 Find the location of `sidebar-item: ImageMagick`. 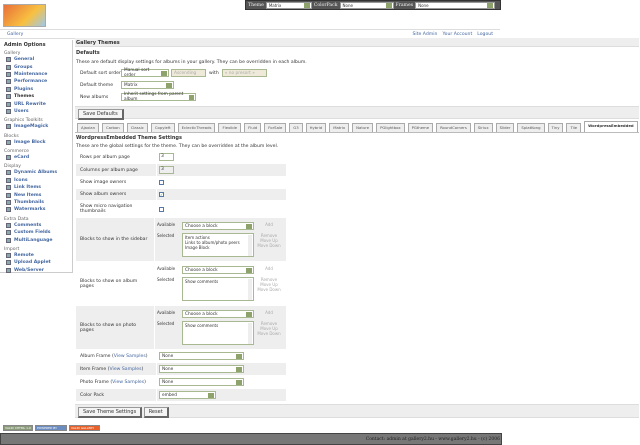

sidebar-item: ImageMagick is located at coordinates (36, 126).